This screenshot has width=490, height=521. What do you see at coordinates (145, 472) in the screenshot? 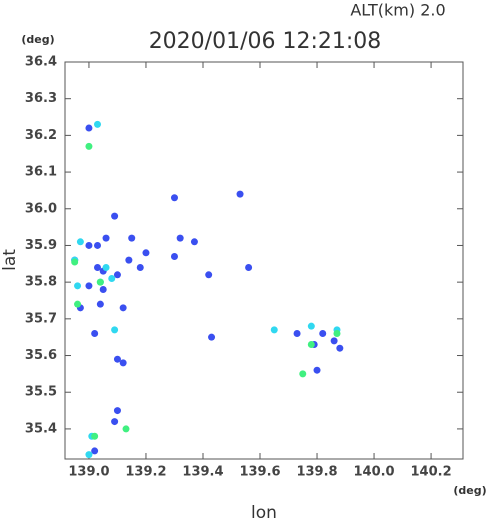
I see `x-tick-label: 139.2` at bounding box center [145, 472].